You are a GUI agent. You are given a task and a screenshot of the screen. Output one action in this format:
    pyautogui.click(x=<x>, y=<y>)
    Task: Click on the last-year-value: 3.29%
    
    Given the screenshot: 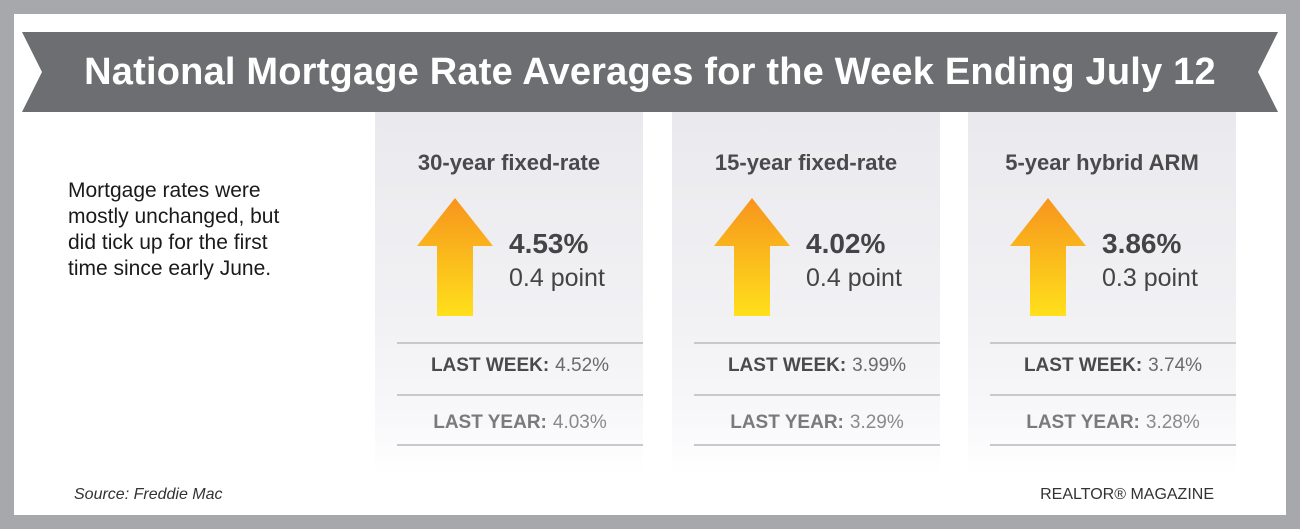 What is the action you would take?
    pyautogui.click(x=876, y=422)
    